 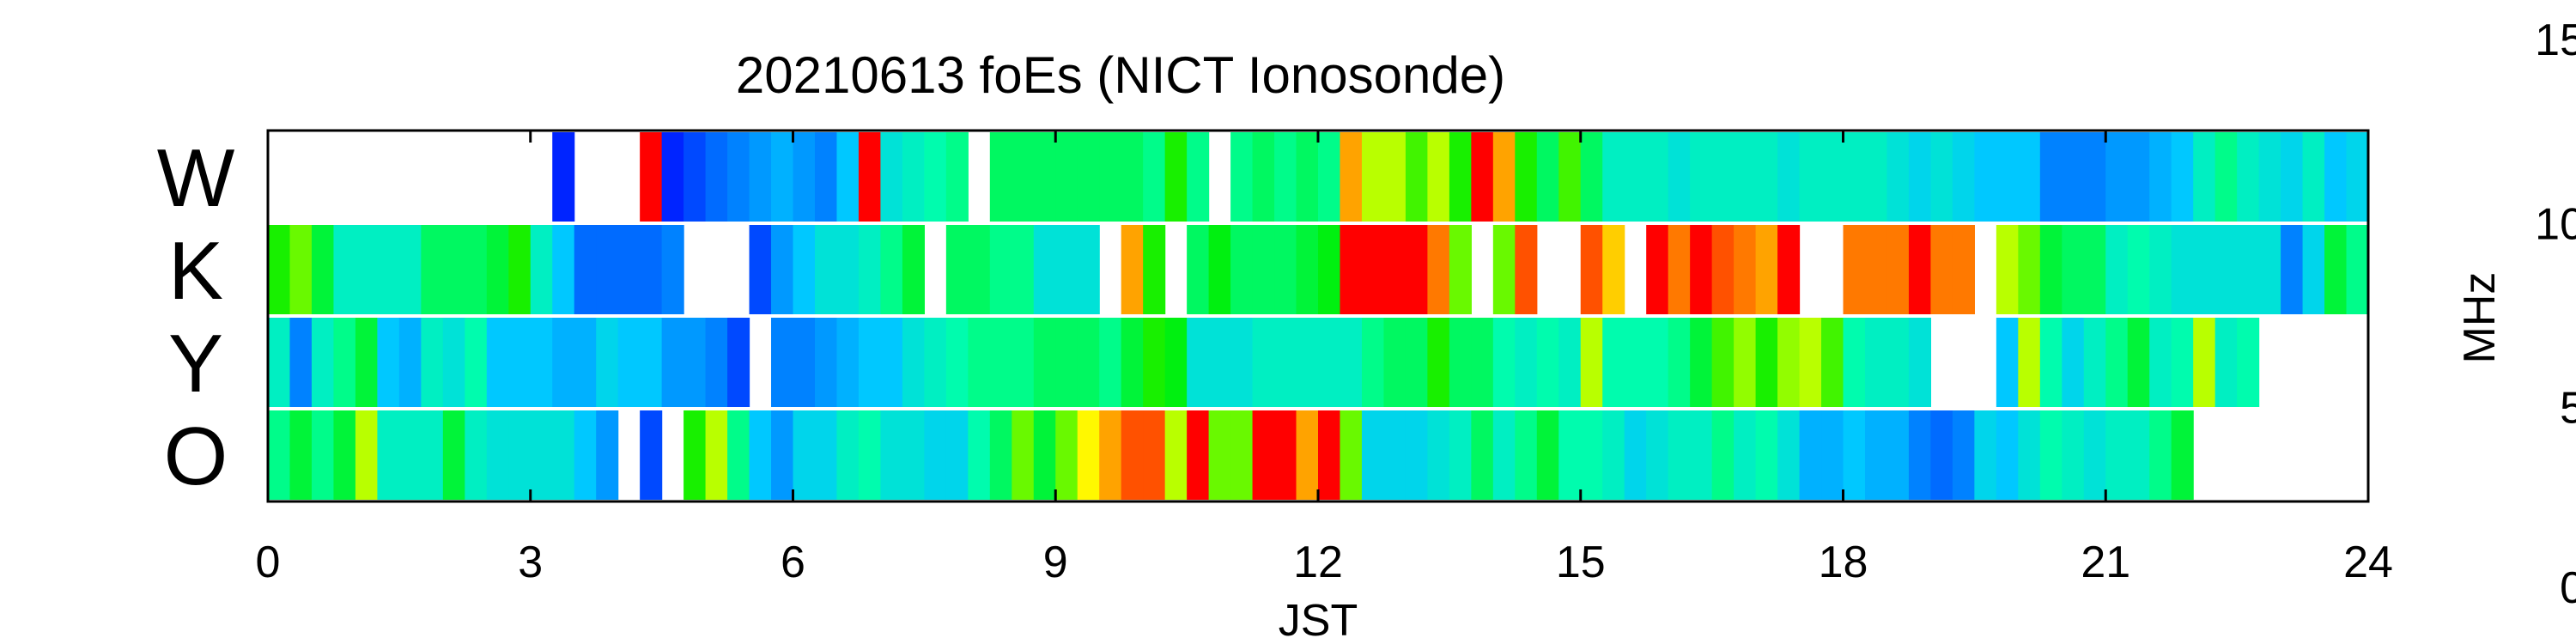 What do you see at coordinates (2568, 409) in the screenshot?
I see `colorbar-tick-label: 5` at bounding box center [2568, 409].